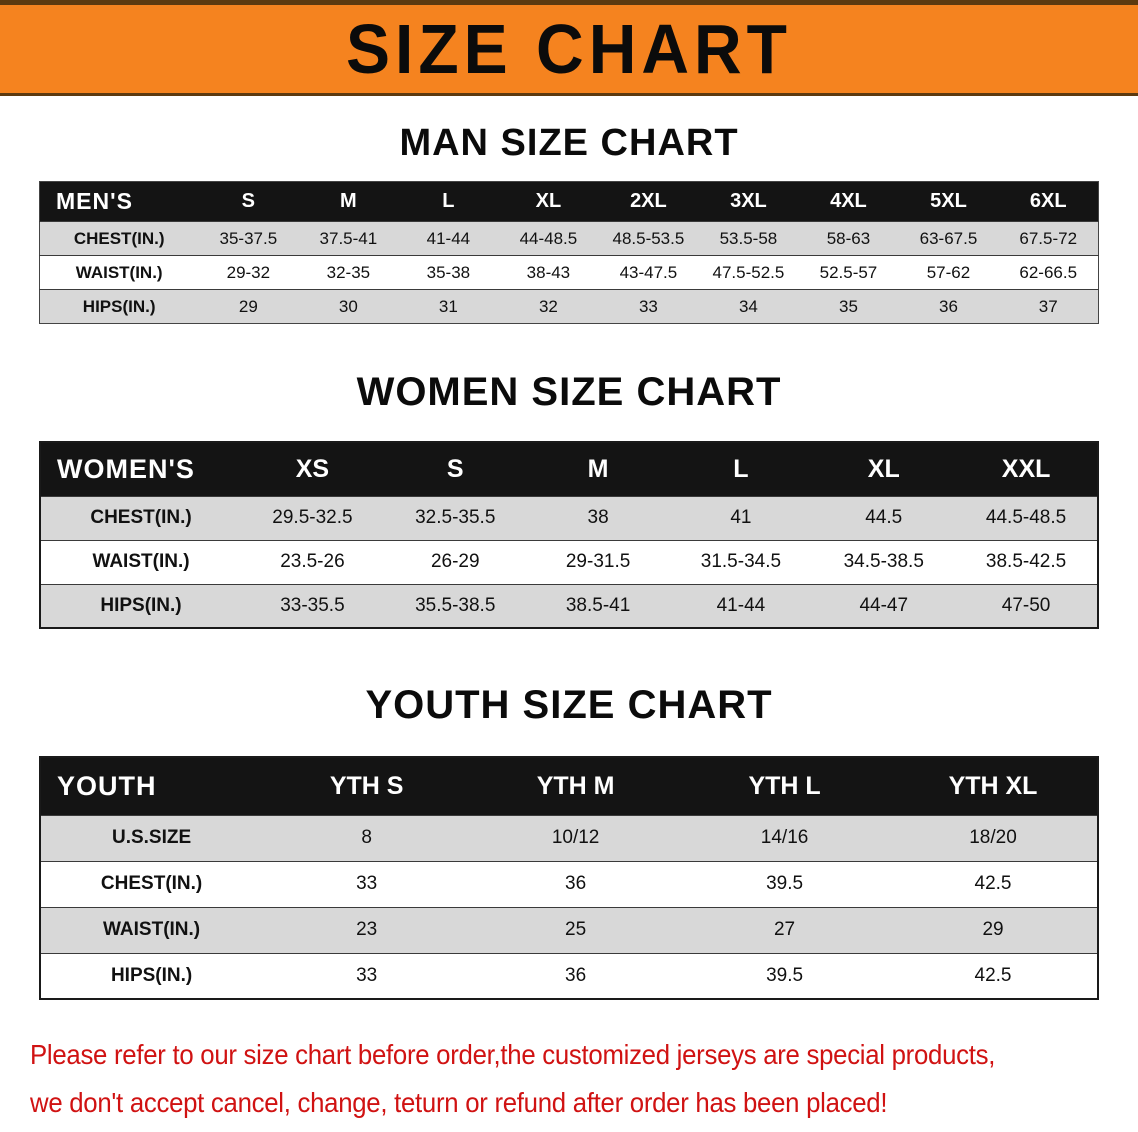 The height and width of the screenshot is (1132, 1138). Describe the element at coordinates (993, 786) in the screenshot. I see `size-column-header: YTH XL` at that location.